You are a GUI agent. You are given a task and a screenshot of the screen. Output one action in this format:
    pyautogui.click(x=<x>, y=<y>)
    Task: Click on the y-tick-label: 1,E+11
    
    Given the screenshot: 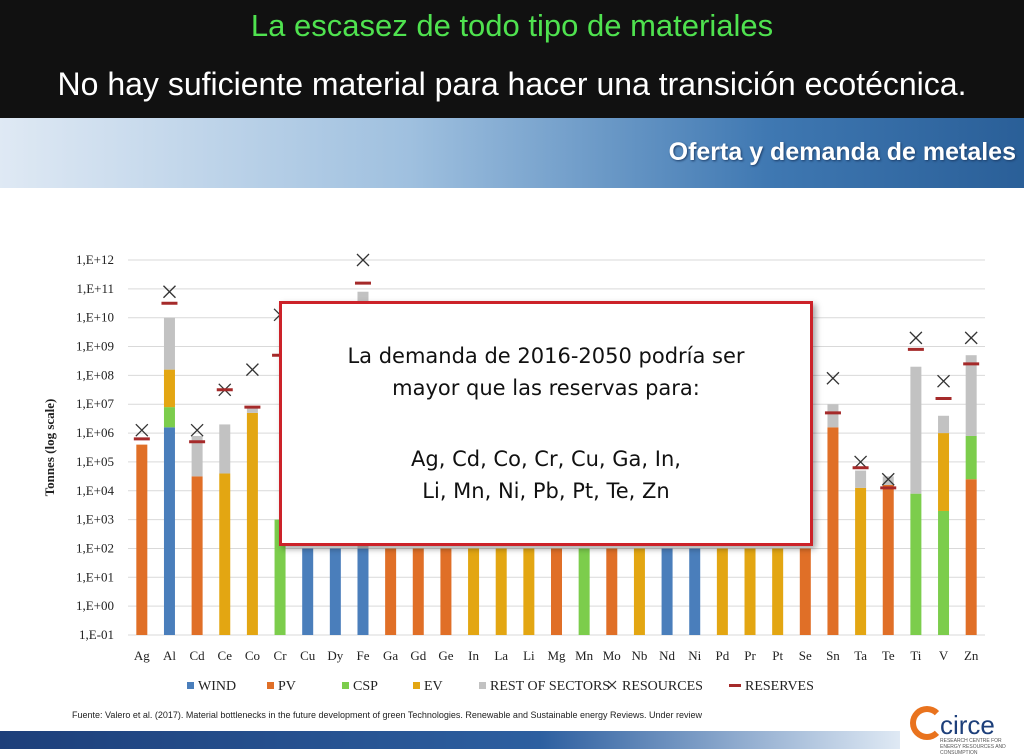 What is the action you would take?
    pyautogui.click(x=95, y=288)
    